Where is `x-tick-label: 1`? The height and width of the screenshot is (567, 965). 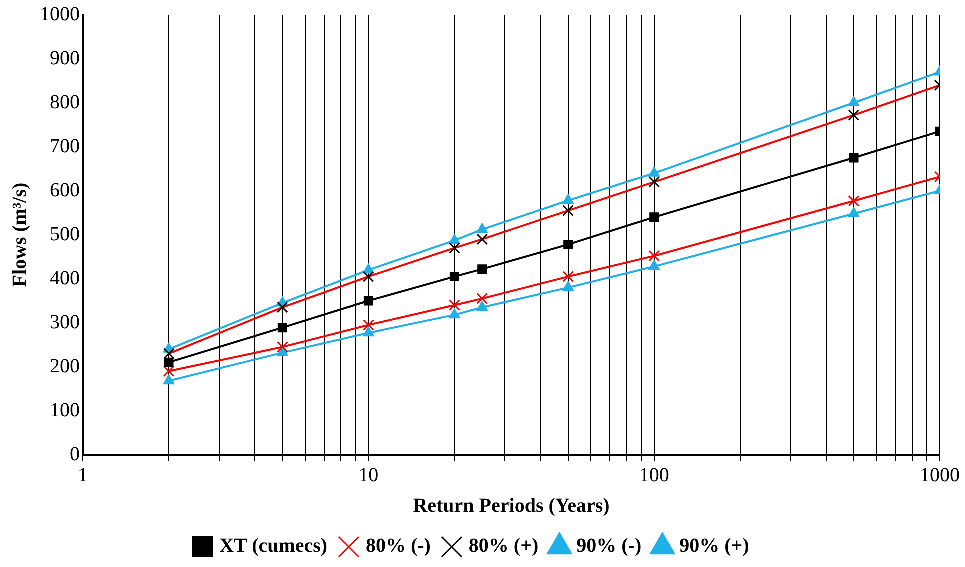 x-tick-label: 1 is located at coordinates (83, 475).